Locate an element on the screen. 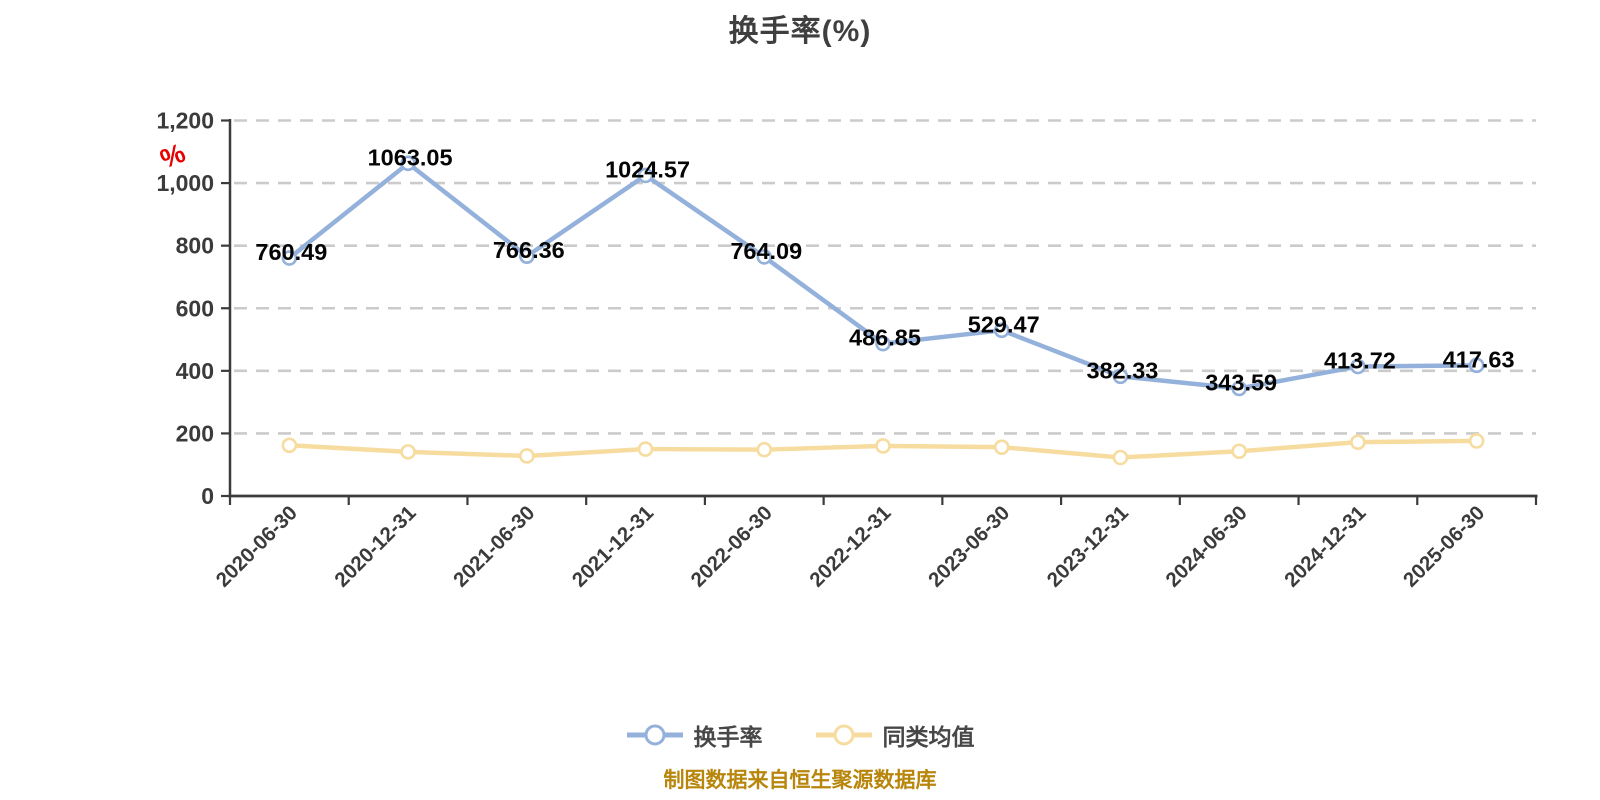 The image size is (1600, 800). svg-text: 2020-12-31 is located at coordinates (375, 546).